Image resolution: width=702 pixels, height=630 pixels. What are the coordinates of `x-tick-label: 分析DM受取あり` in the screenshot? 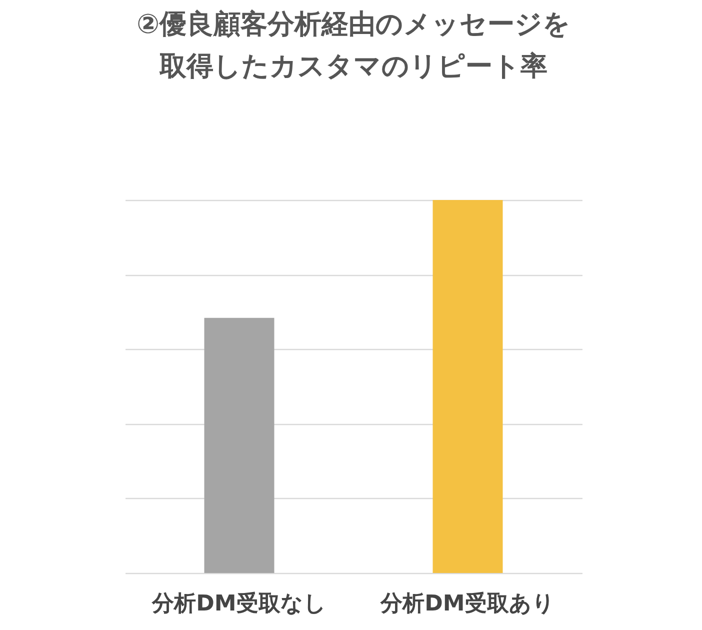 It's located at (467, 604).